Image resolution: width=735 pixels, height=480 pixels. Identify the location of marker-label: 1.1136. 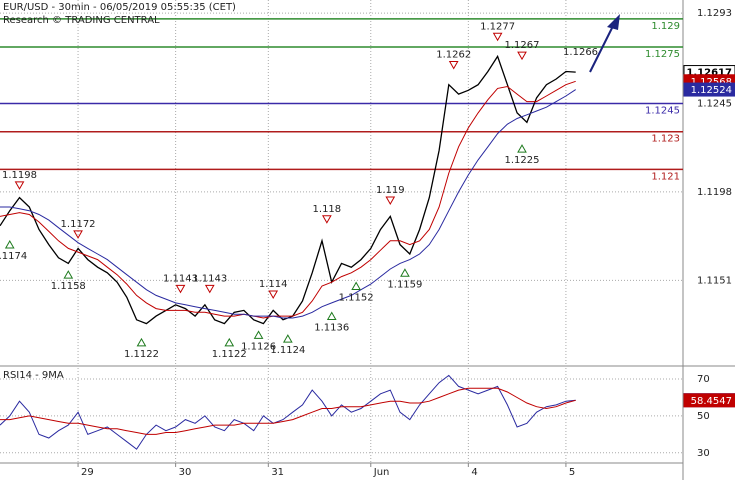
(331, 328).